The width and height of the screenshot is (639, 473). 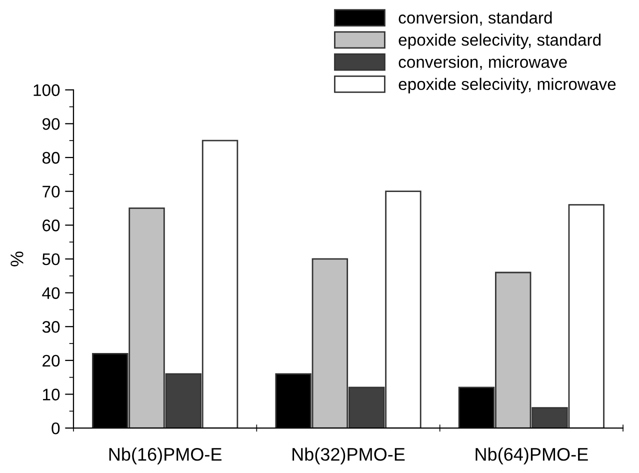 I want to click on y-tick-label: 0, so click(x=56, y=428).